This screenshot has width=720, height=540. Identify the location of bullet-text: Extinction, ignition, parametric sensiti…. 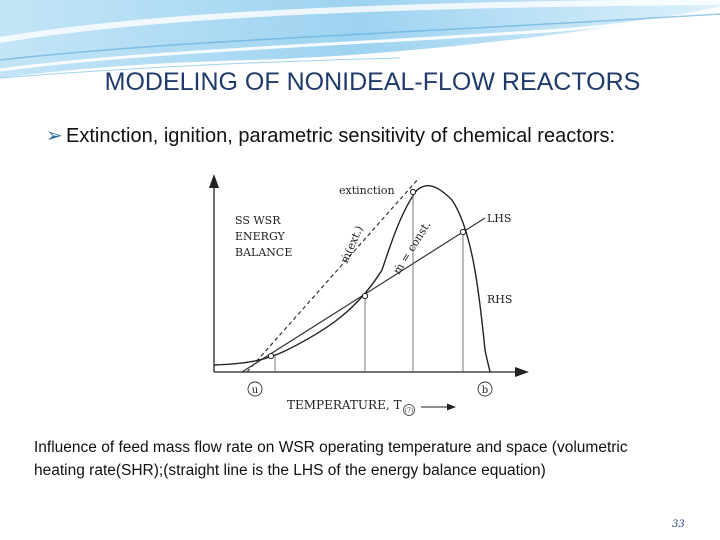
(341, 136).